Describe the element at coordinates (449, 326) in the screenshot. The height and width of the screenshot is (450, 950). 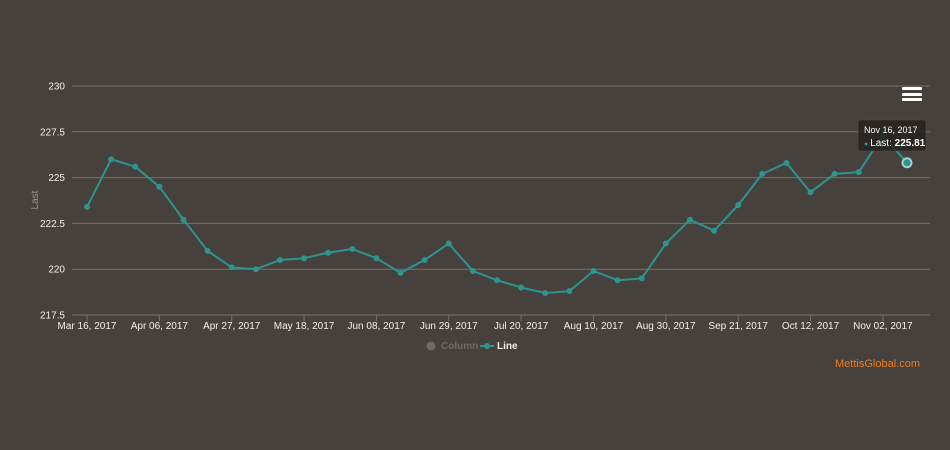
I see `x-tick-label: Jun 29, 2017` at that location.